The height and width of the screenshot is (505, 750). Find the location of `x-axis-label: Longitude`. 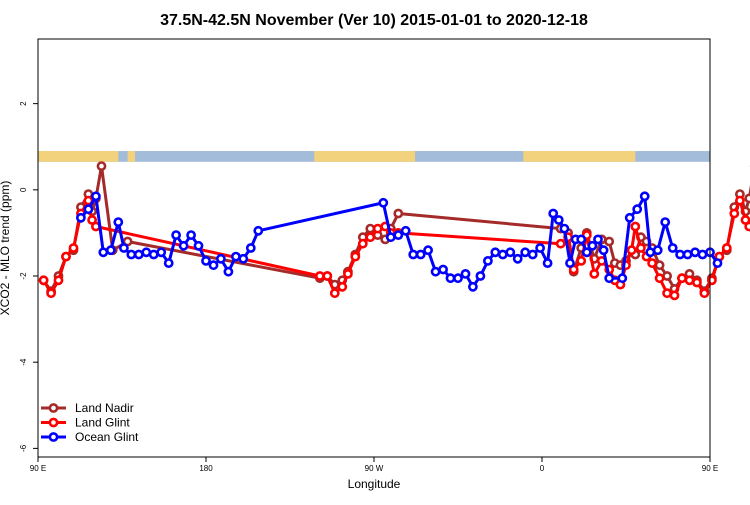

x-axis-label: Longitude is located at coordinates (374, 484).